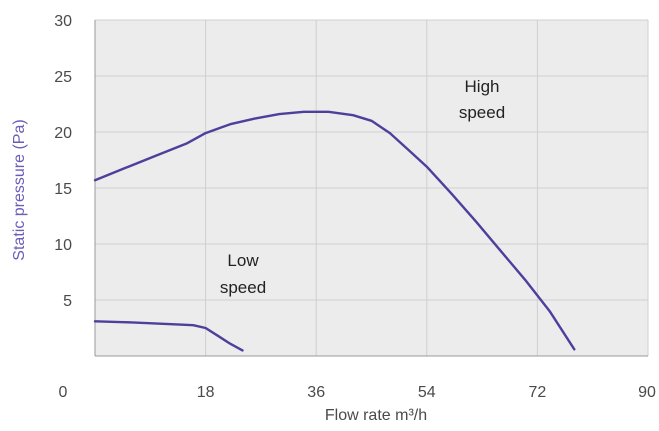 This screenshot has height=431, width=659. What do you see at coordinates (63, 189) in the screenshot?
I see `y-tick-label: 15` at bounding box center [63, 189].